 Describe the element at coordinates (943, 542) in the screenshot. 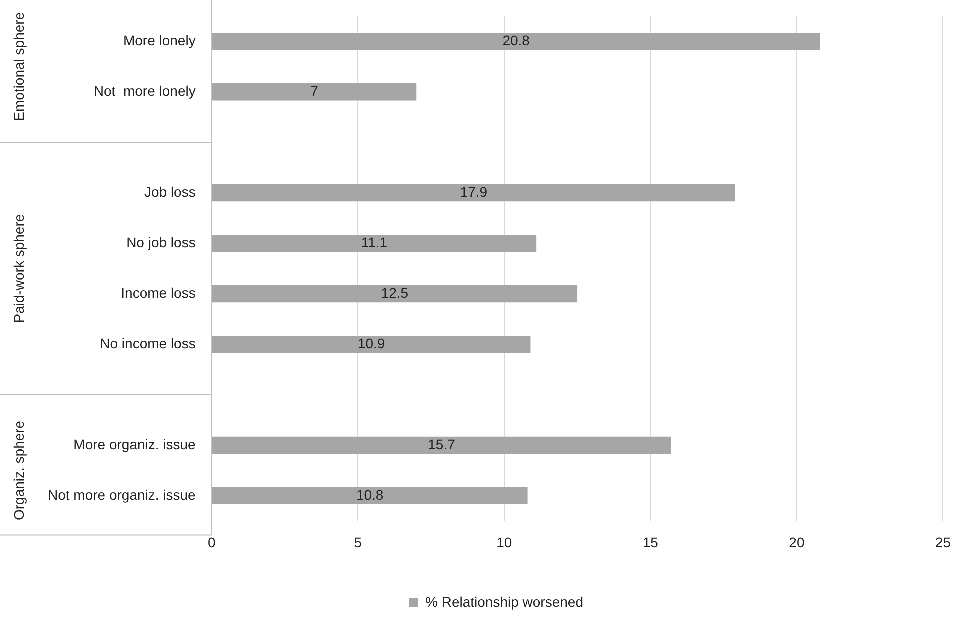

I see `x-tick-label: 25` at that location.